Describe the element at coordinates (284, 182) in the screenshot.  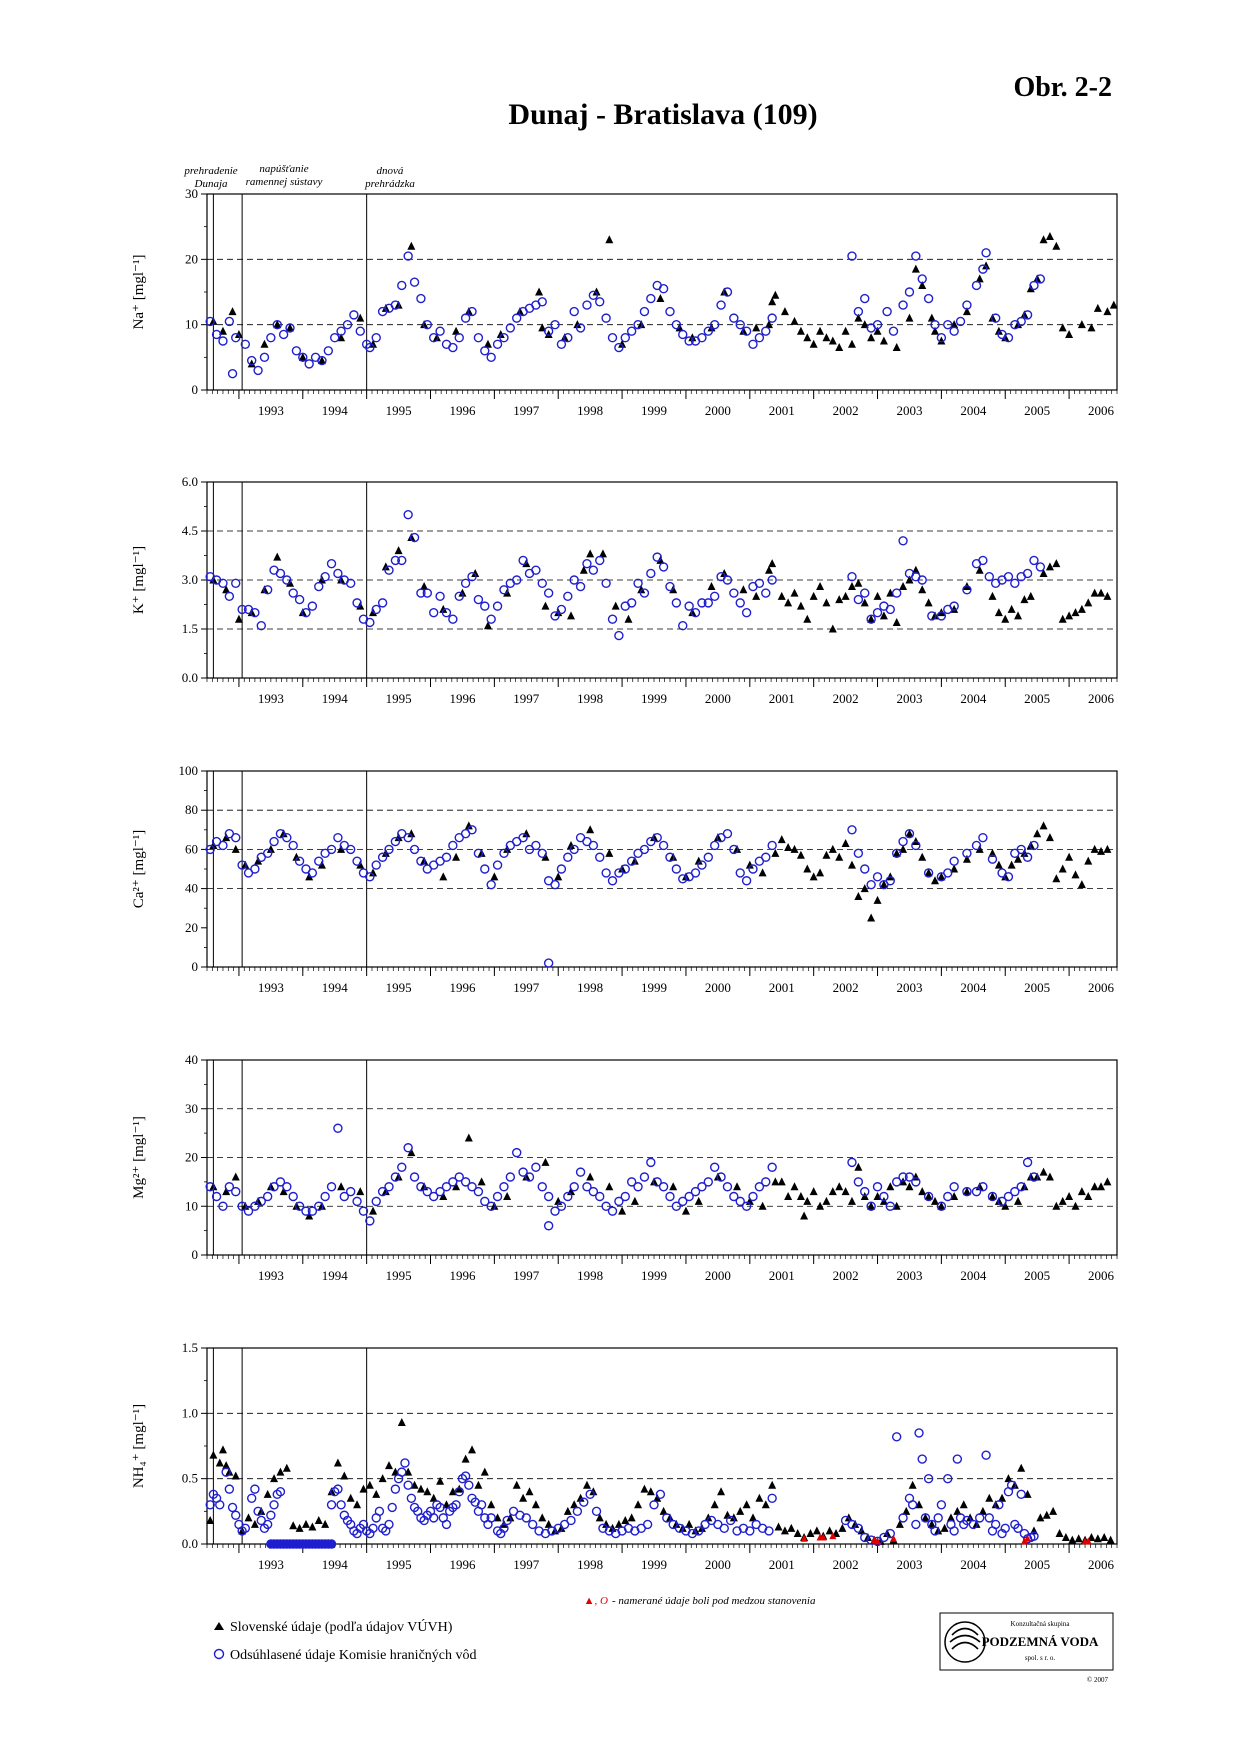
I see `event-label: ramennej sústavy` at that location.